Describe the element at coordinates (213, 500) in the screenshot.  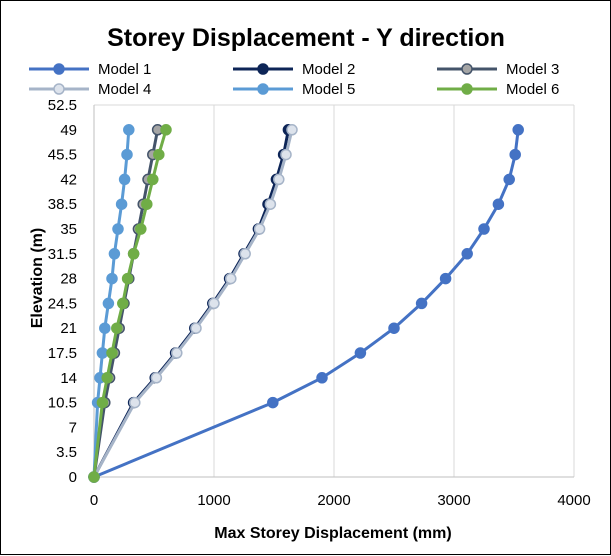
I see `x-tick-label: 1000` at that location.